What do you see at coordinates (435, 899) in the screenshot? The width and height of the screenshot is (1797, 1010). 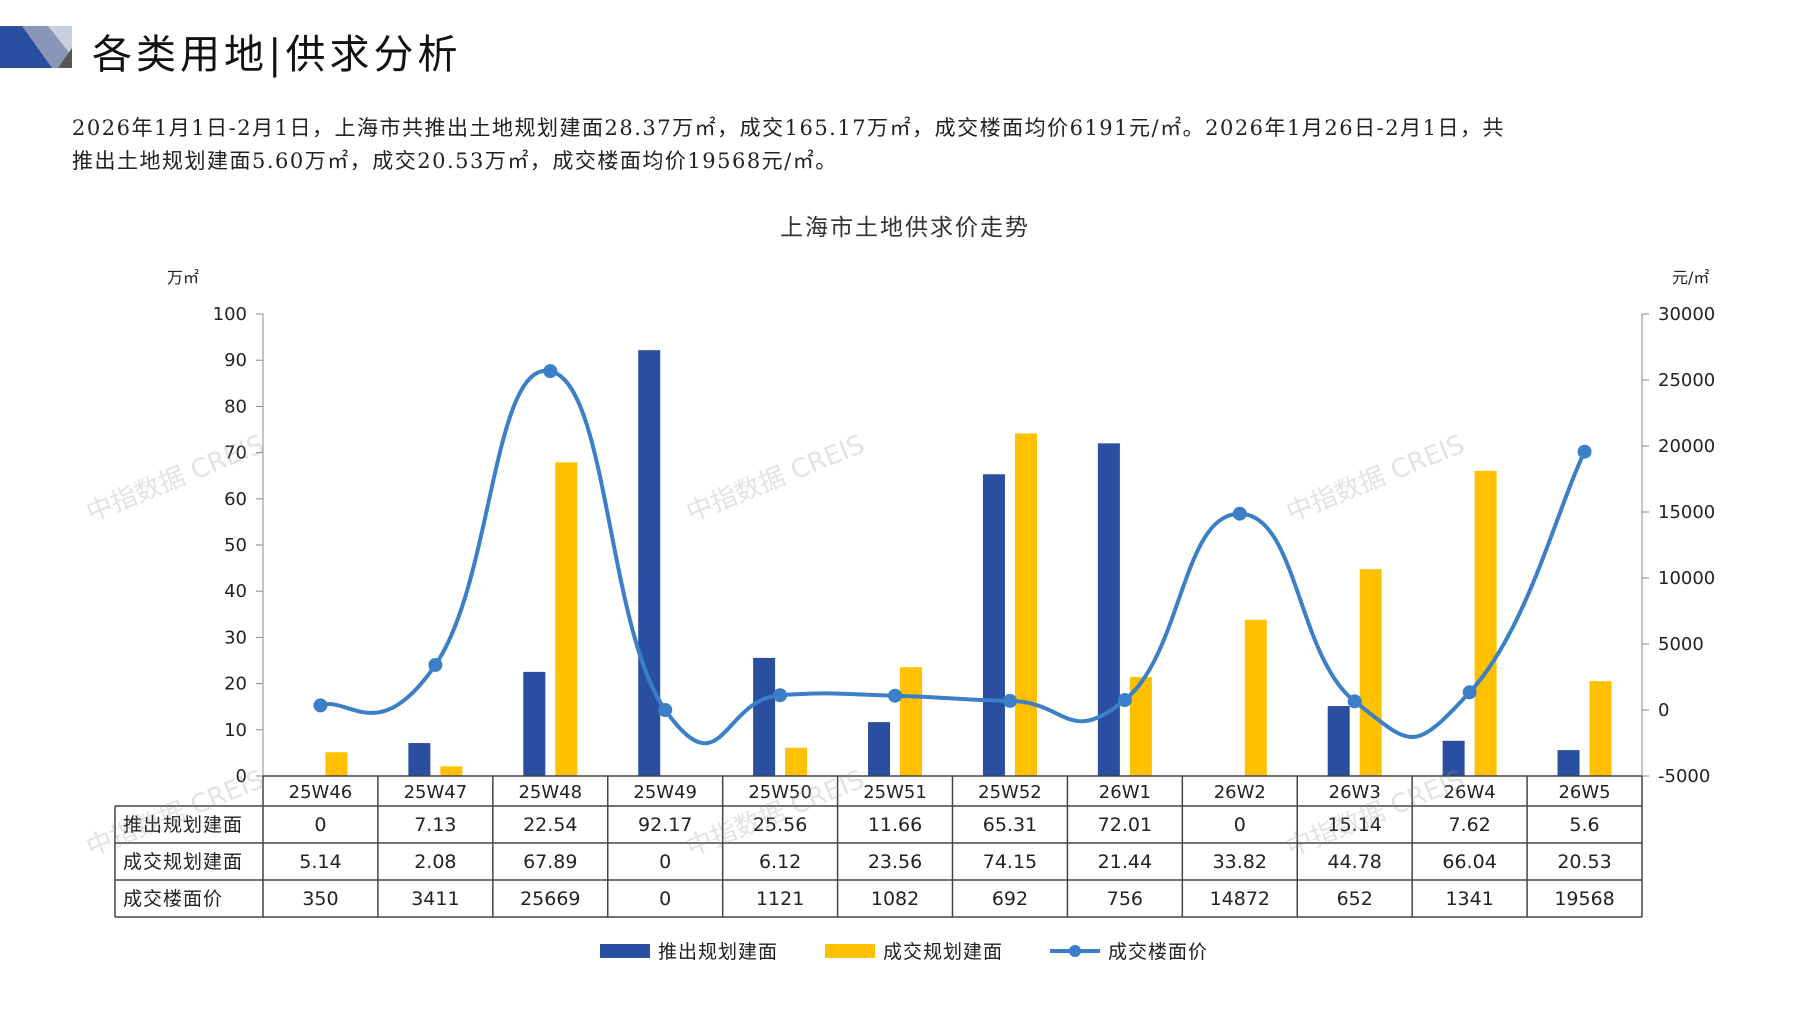 I see `table-cell-value: 3411` at bounding box center [435, 899].